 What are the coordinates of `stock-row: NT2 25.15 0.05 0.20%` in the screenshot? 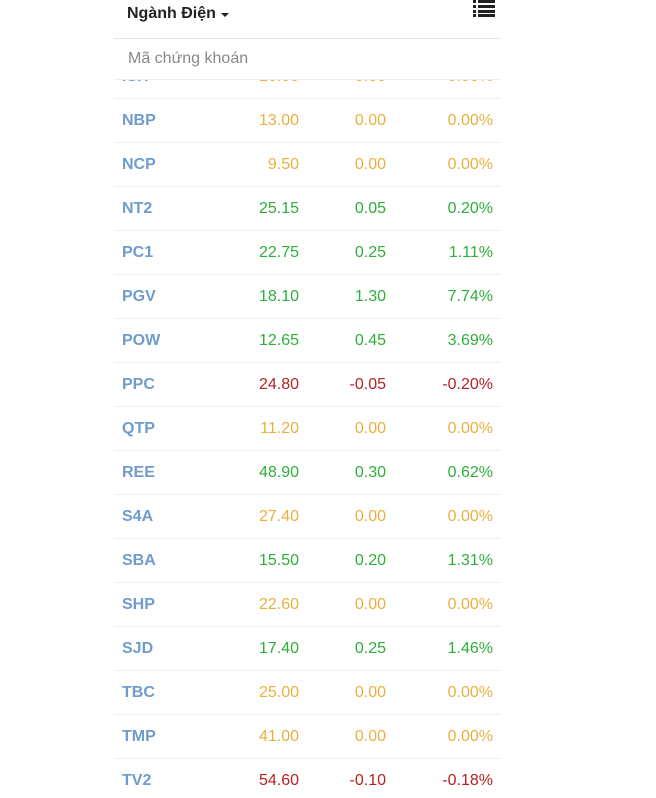 It's located at (307, 209).